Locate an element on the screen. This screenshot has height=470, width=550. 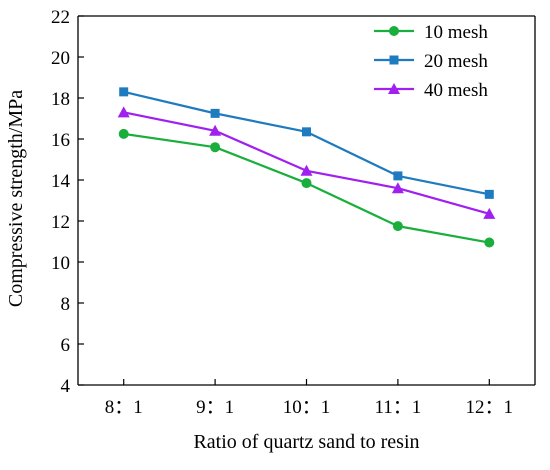
y-tick-label: 22 is located at coordinates (60, 17).